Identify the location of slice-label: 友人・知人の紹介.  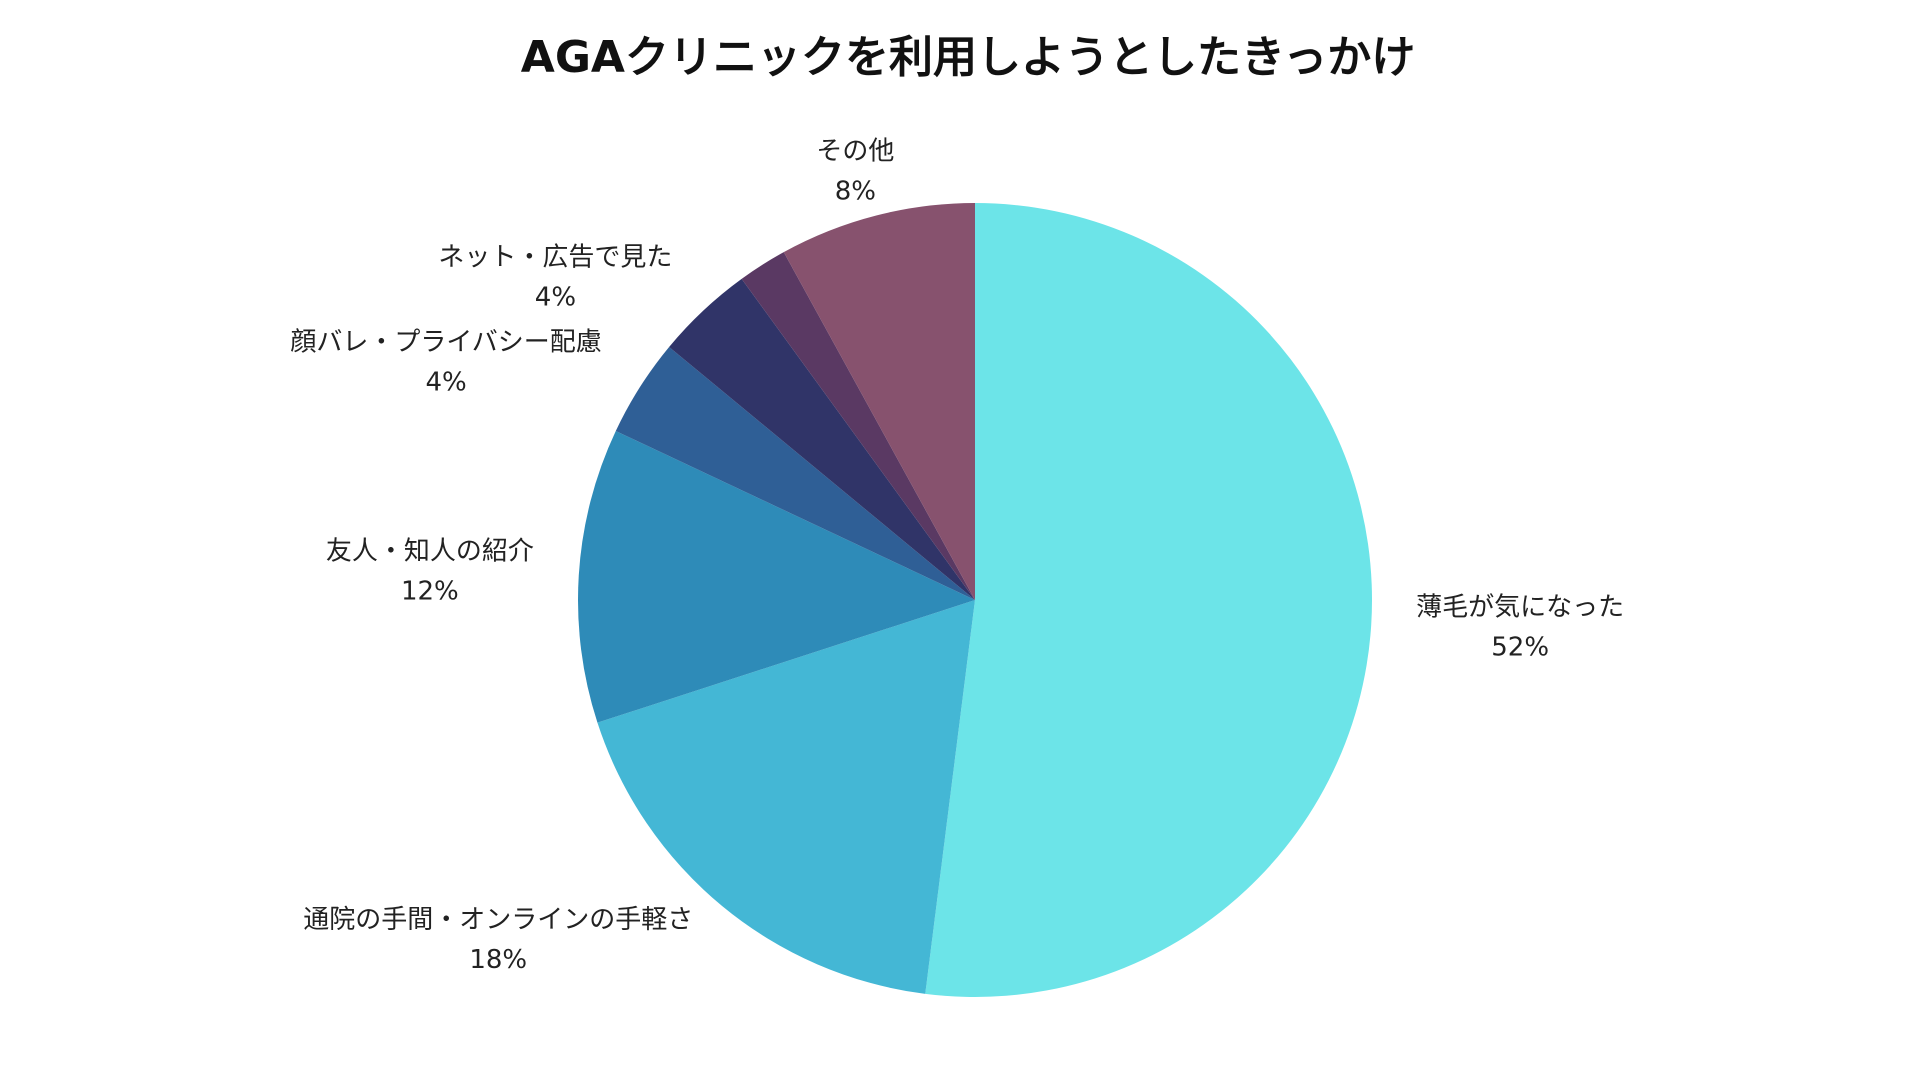
(430, 552).